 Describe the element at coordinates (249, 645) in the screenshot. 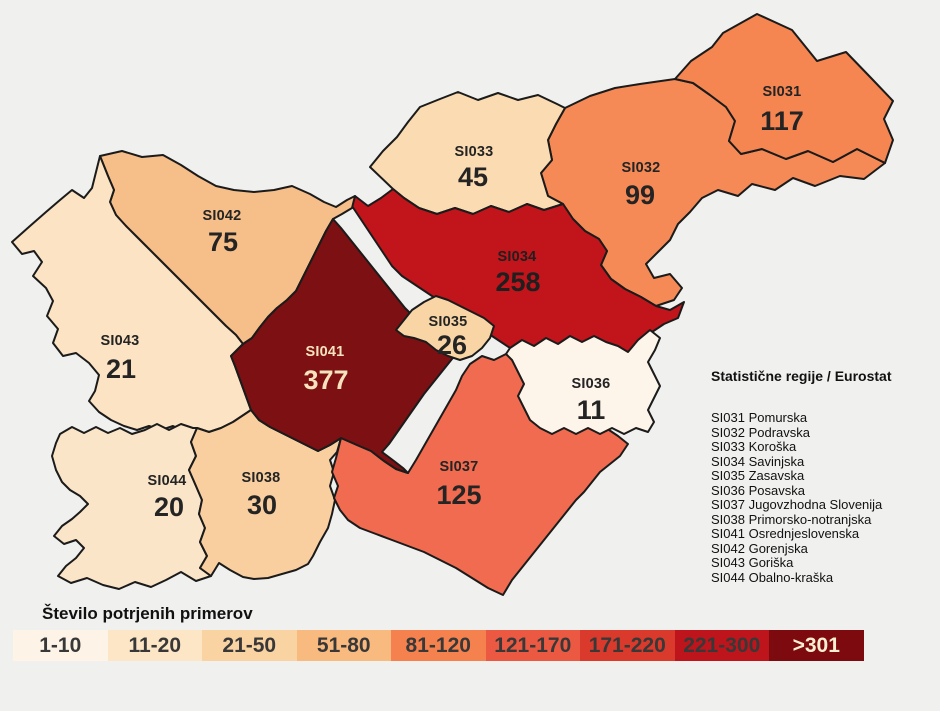

I see `legend-bucket: 21-50` at that location.